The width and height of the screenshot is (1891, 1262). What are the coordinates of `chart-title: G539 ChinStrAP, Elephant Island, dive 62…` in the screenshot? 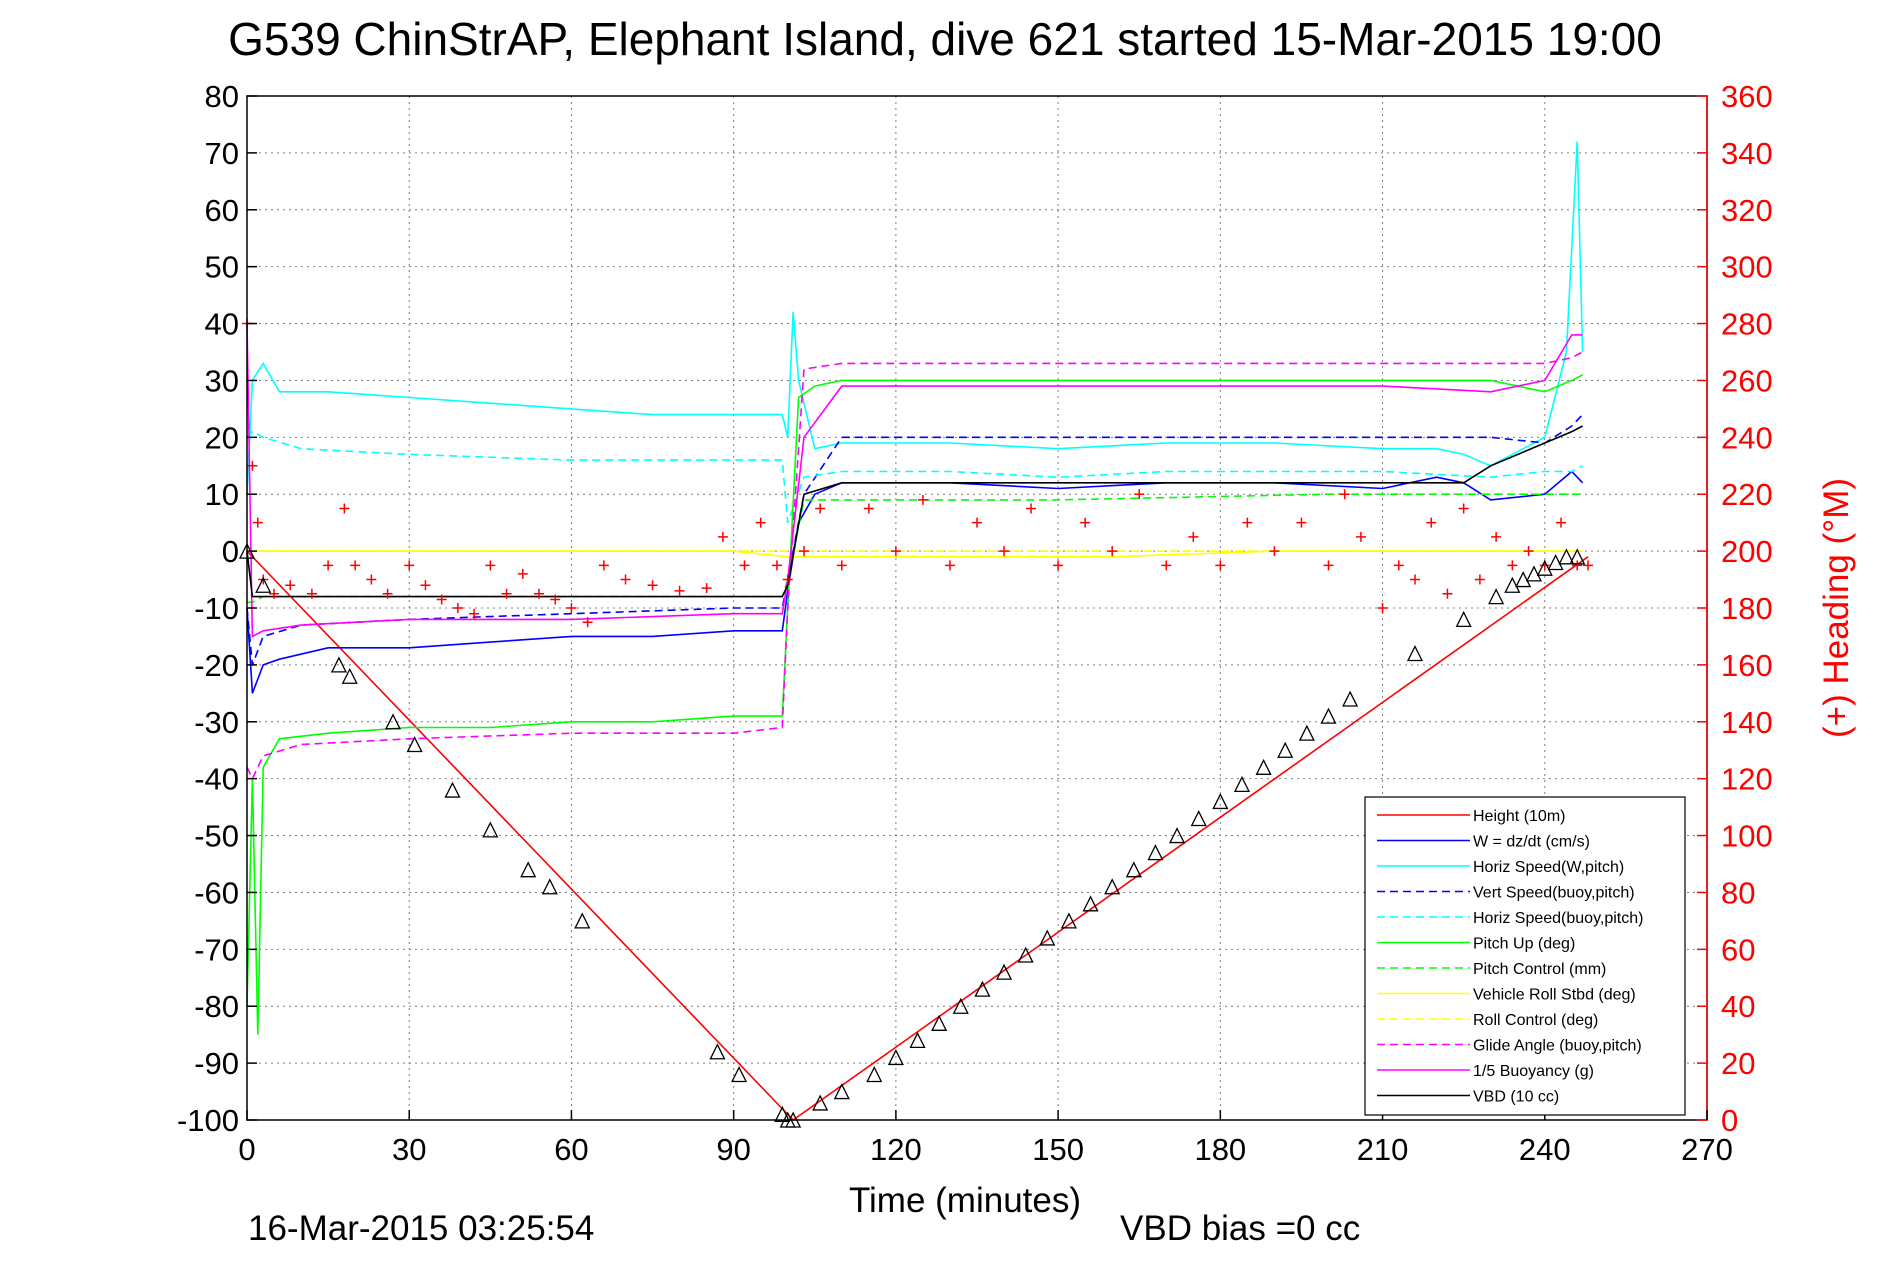 It's located at (945, 39).